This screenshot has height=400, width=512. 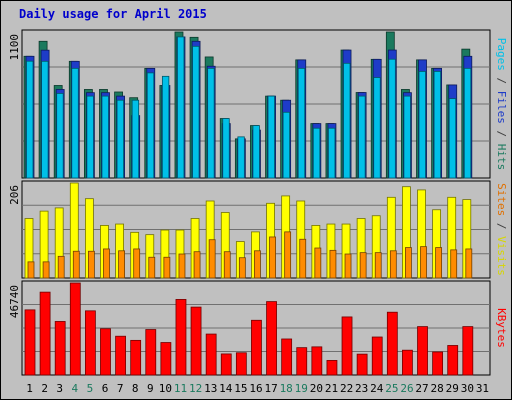 I want to click on x-tick-label: 17, so click(x=270, y=388).